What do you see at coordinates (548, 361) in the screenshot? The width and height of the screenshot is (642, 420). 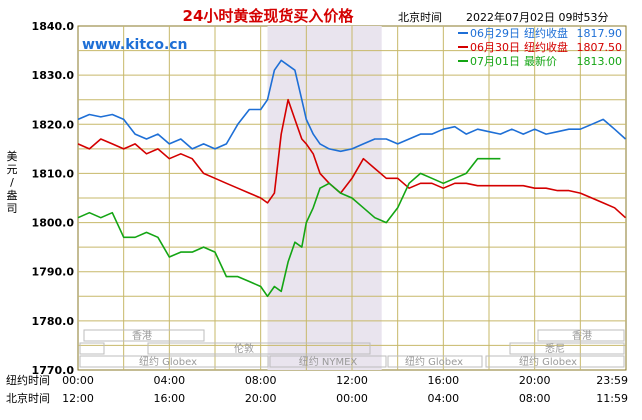 I see `market-ny-globex-right: 纽约 Globex` at bounding box center [548, 361].